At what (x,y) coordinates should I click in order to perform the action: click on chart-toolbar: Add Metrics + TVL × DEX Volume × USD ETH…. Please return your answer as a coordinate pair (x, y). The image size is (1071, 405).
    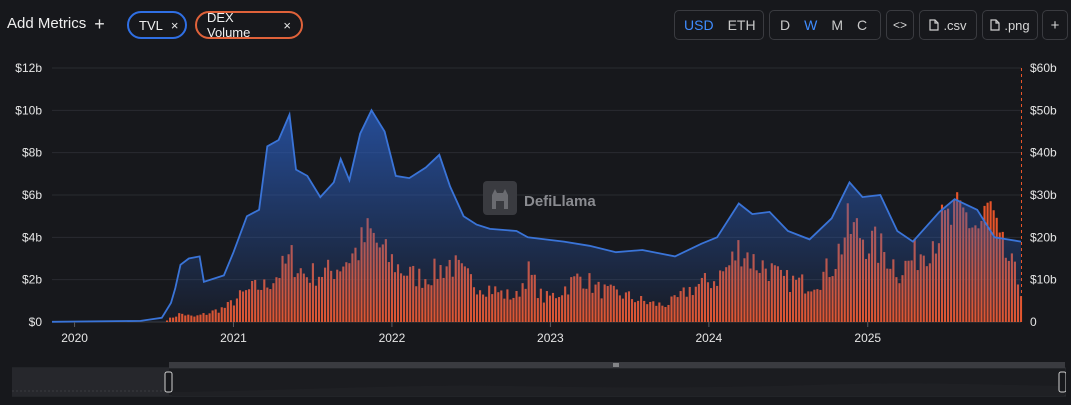
    Looking at the image, I should click on (535, 24).